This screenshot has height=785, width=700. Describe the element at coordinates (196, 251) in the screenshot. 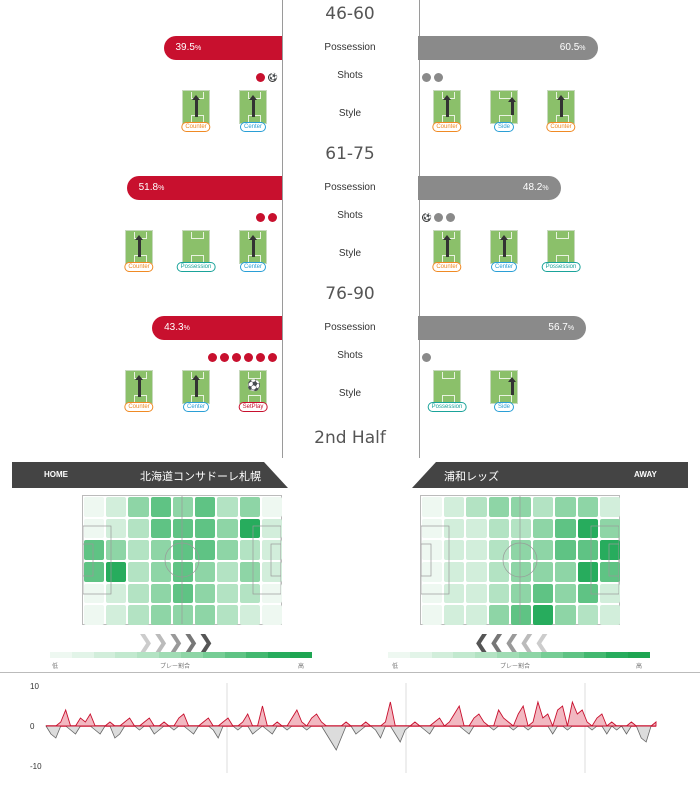

I see `home-style-card: Possession` at that location.